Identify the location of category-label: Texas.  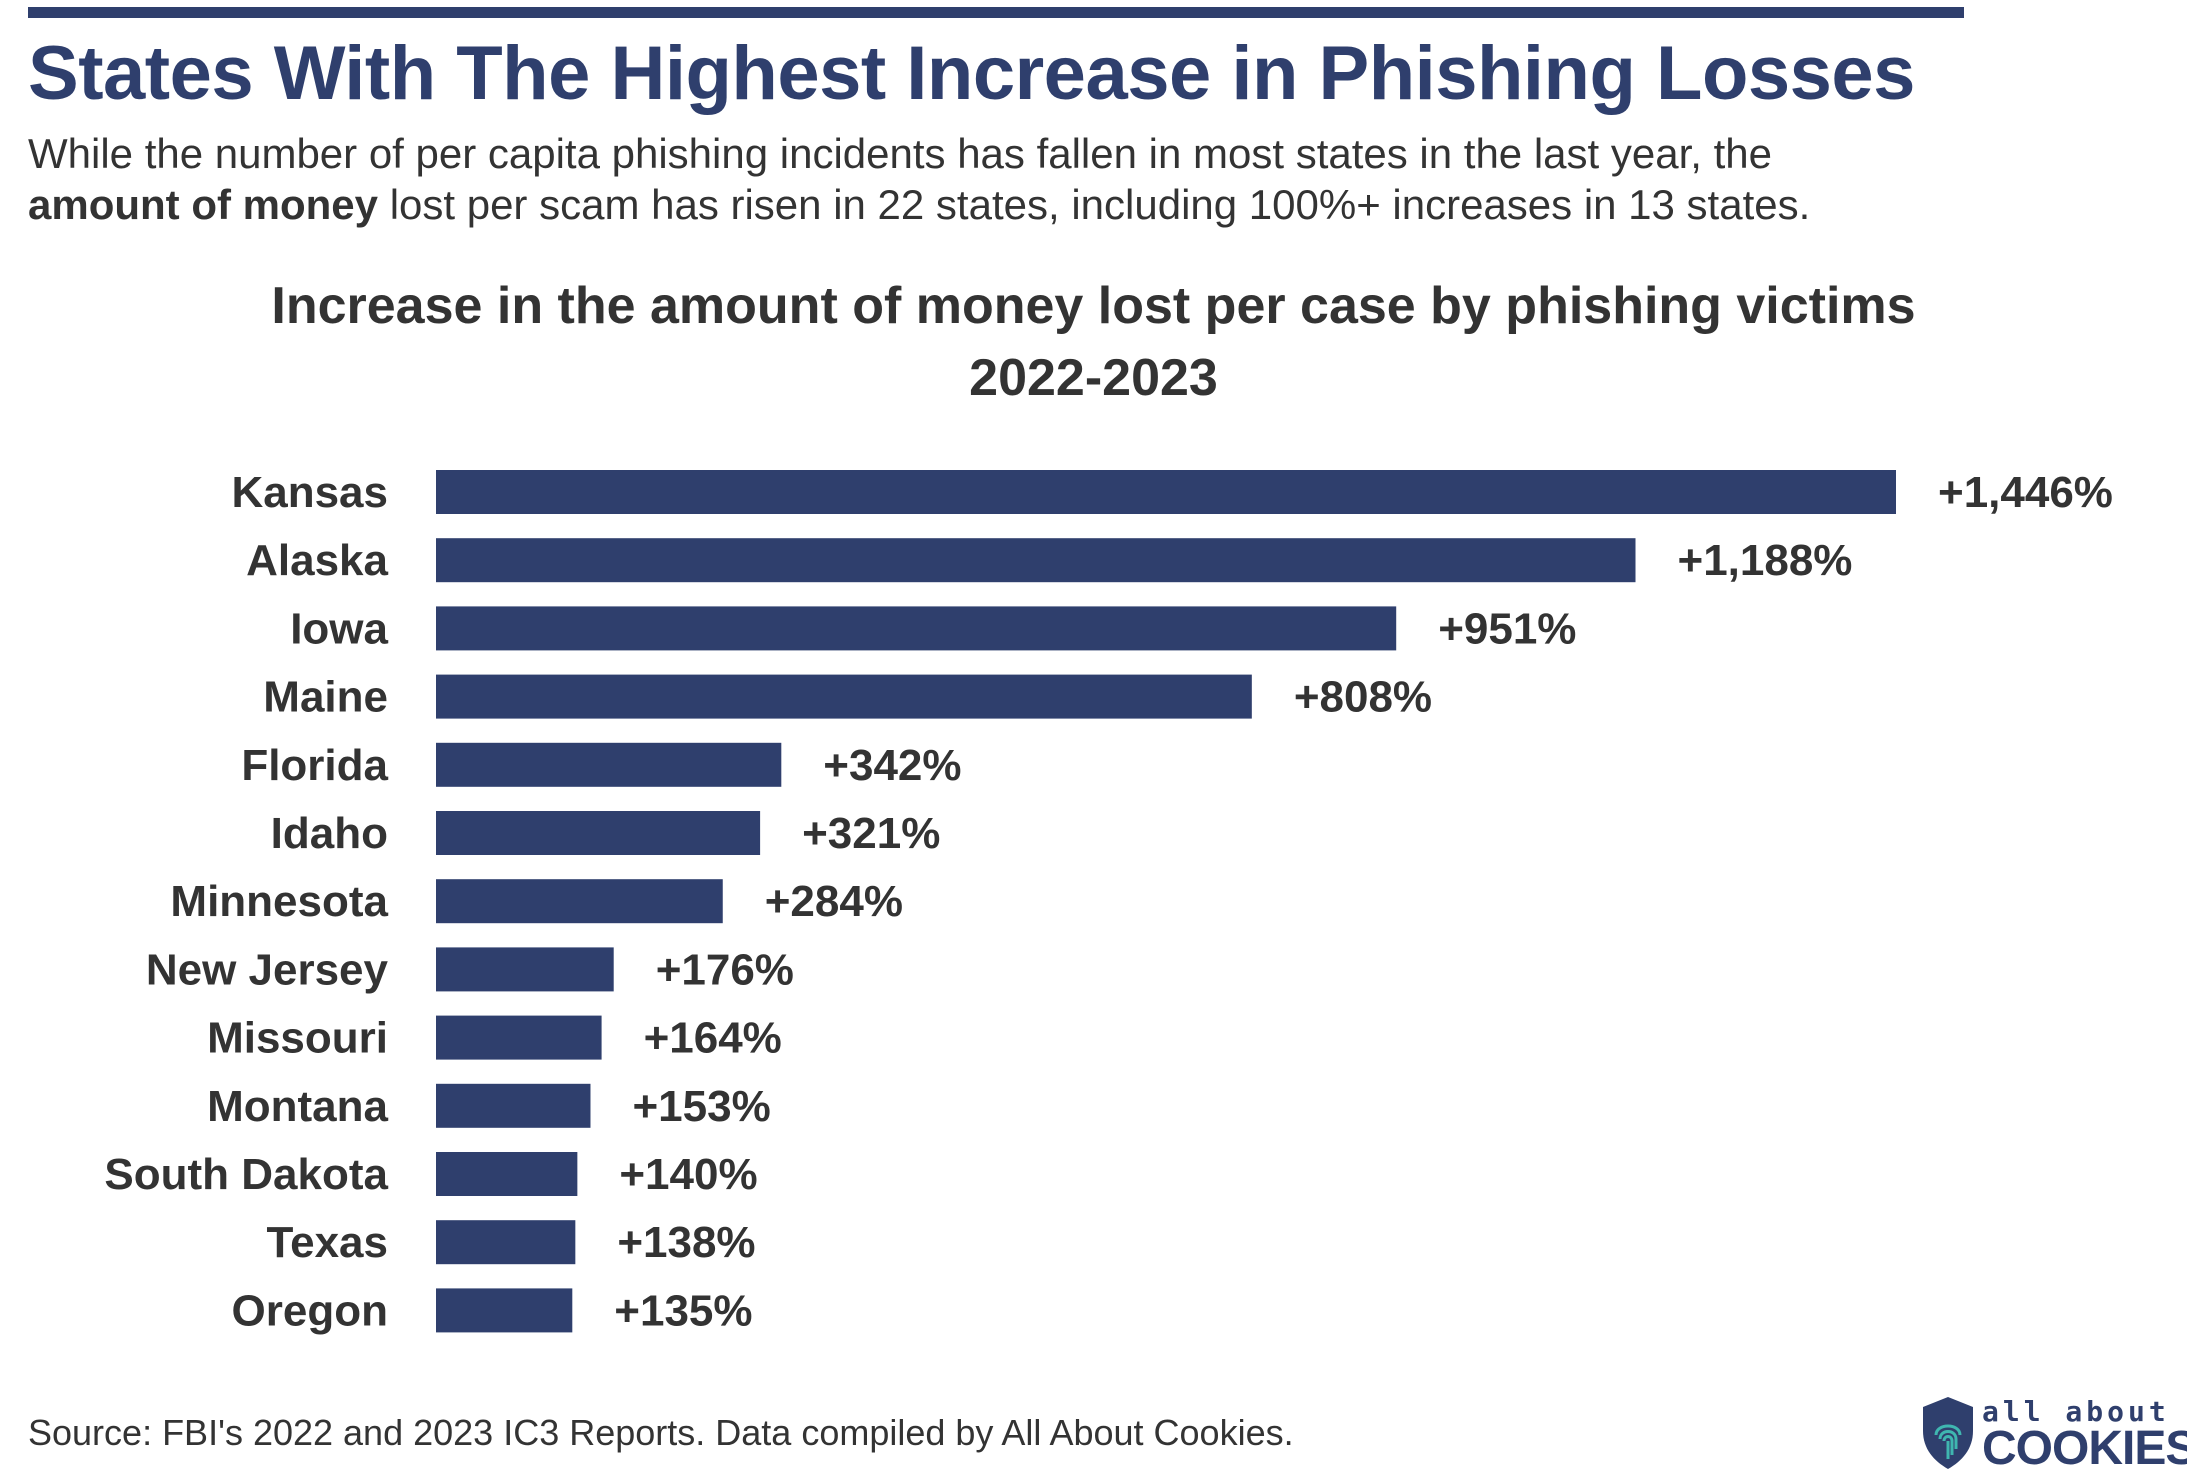
(328, 1242).